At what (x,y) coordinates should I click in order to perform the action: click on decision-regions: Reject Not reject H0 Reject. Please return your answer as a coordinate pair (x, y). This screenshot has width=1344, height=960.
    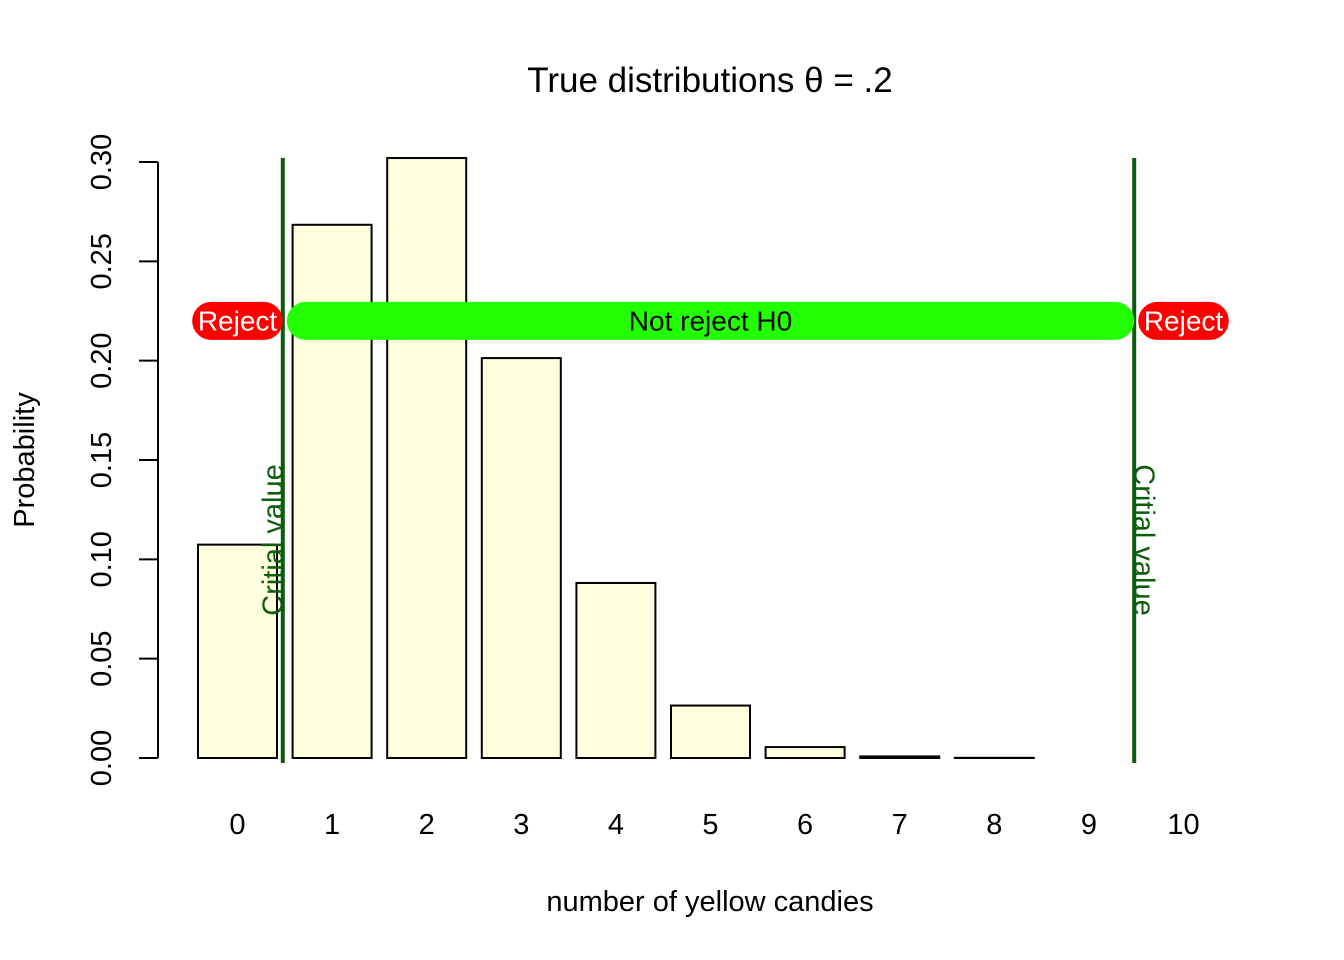
    Looking at the image, I should click on (710, 320).